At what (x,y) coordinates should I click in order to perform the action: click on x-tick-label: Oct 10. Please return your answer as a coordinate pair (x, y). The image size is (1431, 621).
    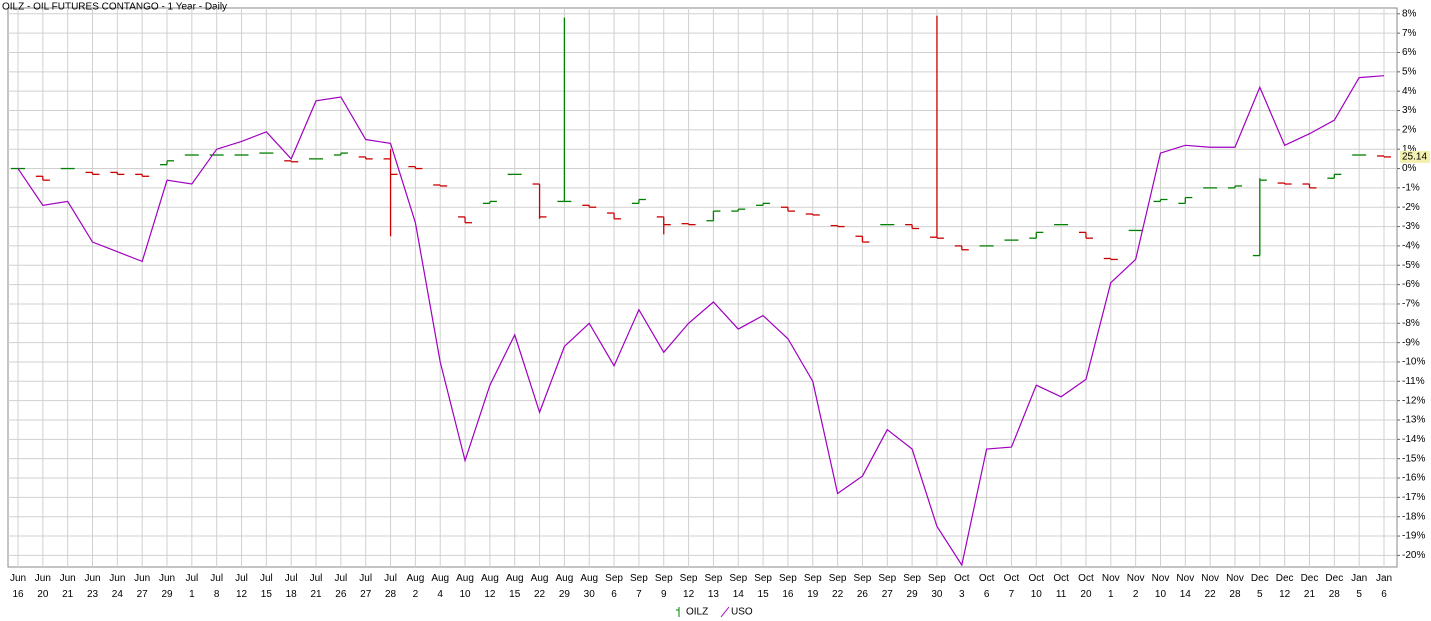
    Looking at the image, I should click on (1037, 586).